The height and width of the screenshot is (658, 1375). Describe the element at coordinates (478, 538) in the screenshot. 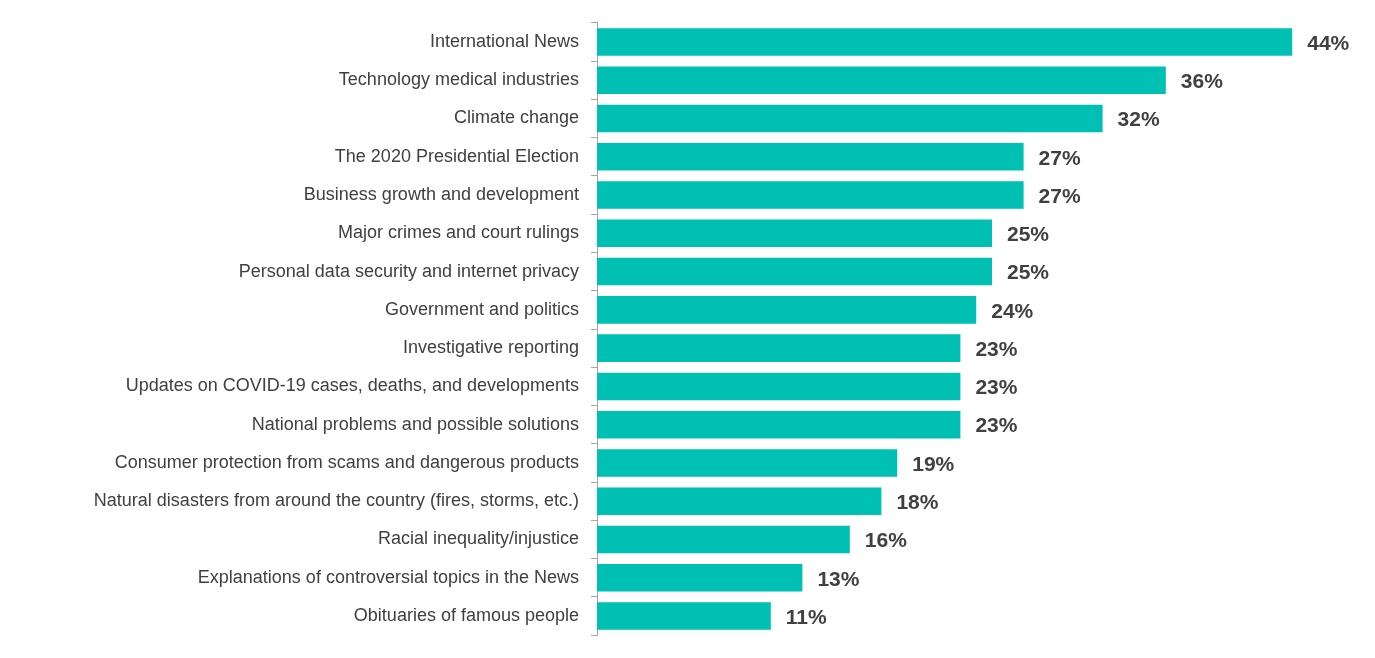

I see `y-tick-label: Racial inequality/injustice` at that location.